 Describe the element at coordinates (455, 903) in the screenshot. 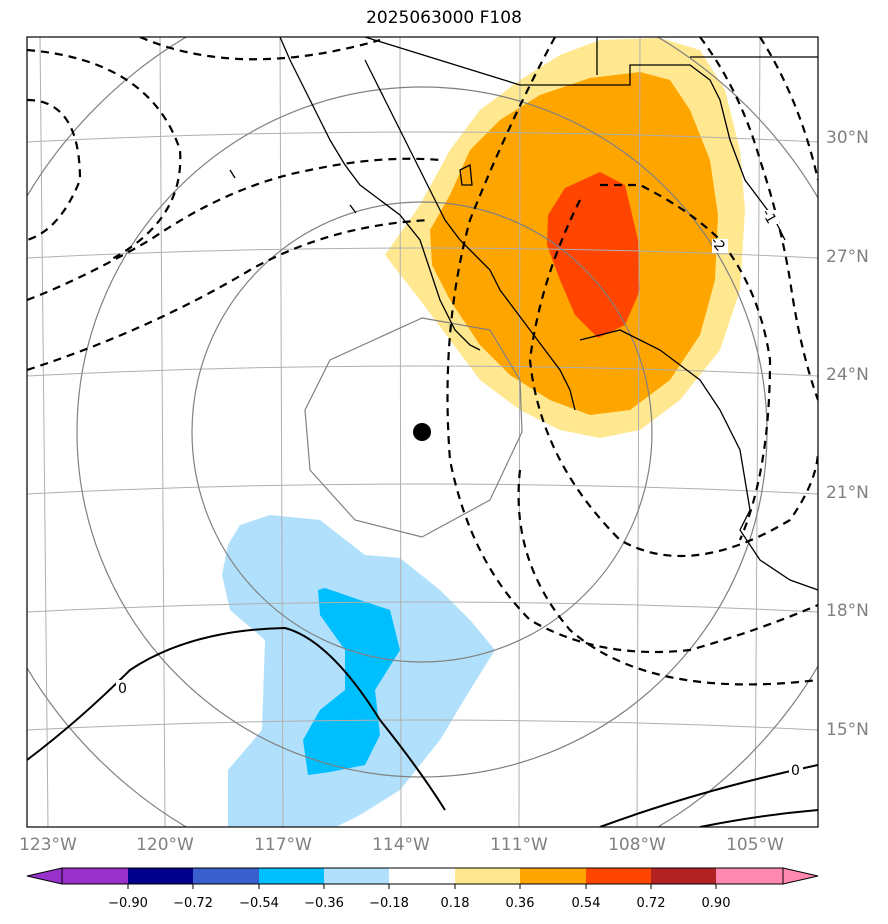

I see `colorbar-tick-label: 0.18` at that location.